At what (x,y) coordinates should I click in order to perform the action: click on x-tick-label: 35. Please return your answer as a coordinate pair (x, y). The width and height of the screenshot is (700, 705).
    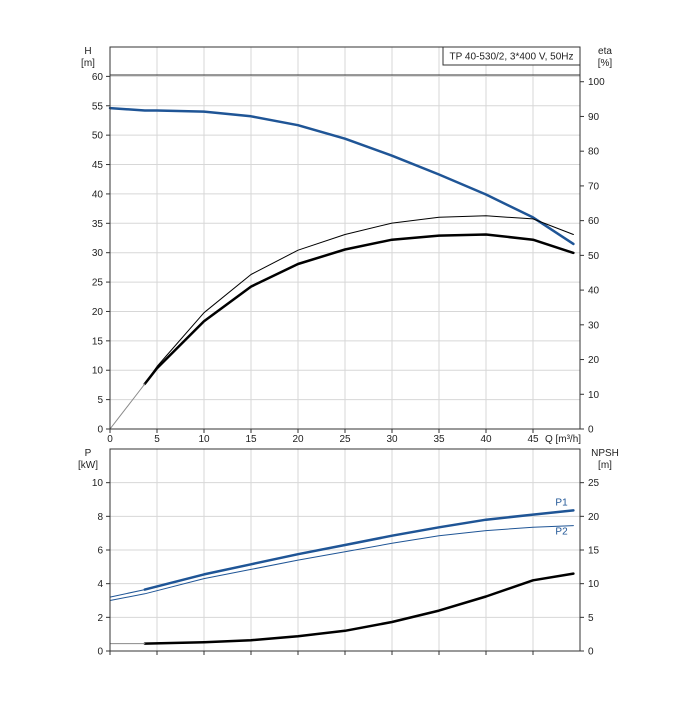
    Looking at the image, I should click on (439, 439).